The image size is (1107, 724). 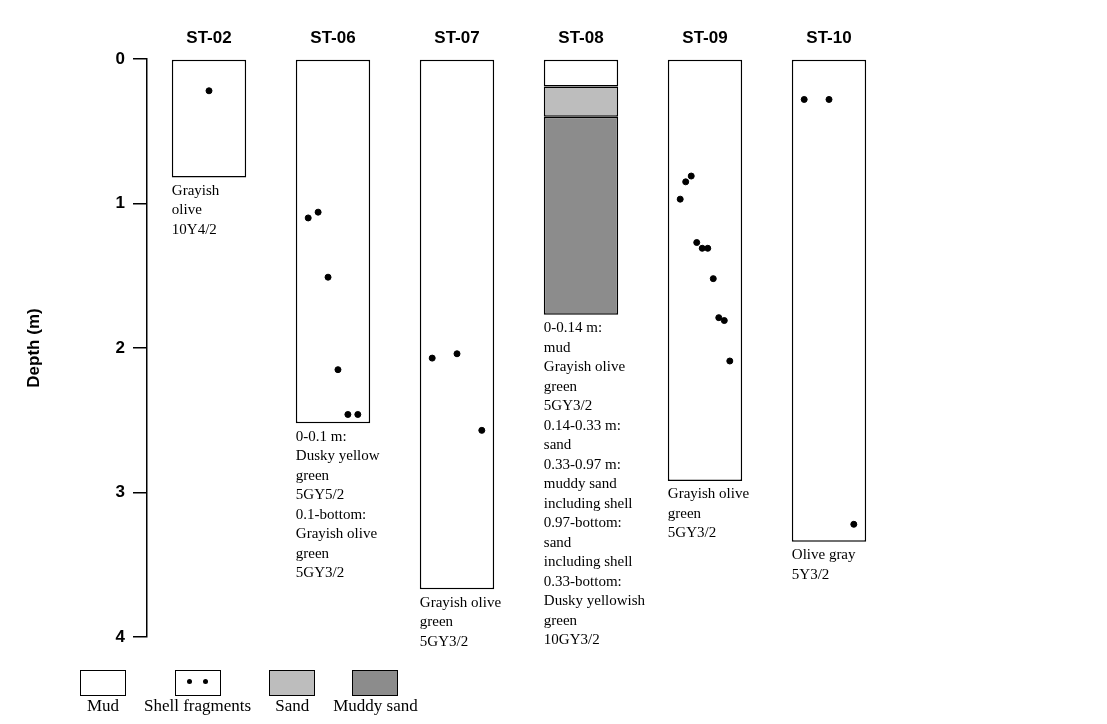 What do you see at coordinates (337, 504) in the screenshot?
I see `annotation: 0-0.1 m: Dusky yellow green 5GY5/2 0.1-bottom: Grayish olive green 5GY3/2` at bounding box center [337, 504].